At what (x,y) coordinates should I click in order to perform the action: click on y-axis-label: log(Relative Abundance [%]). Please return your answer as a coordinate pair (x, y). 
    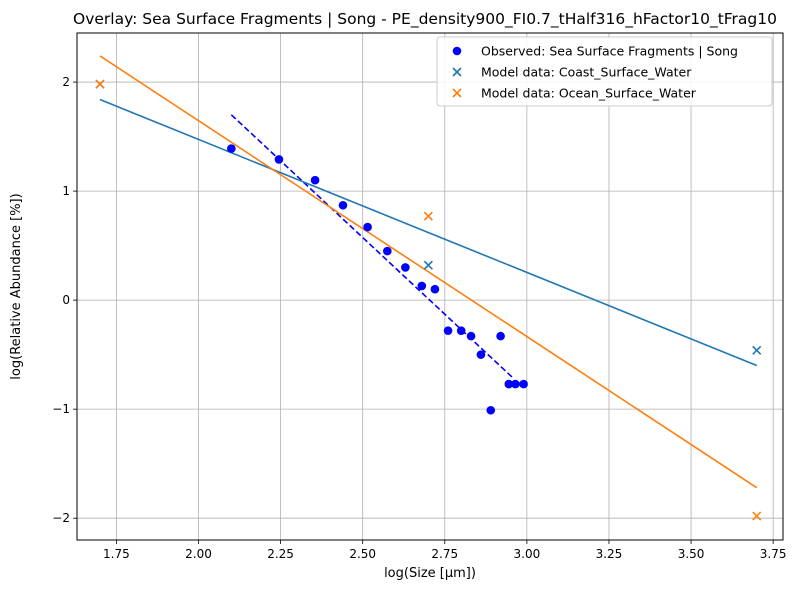
    Looking at the image, I should click on (16, 286).